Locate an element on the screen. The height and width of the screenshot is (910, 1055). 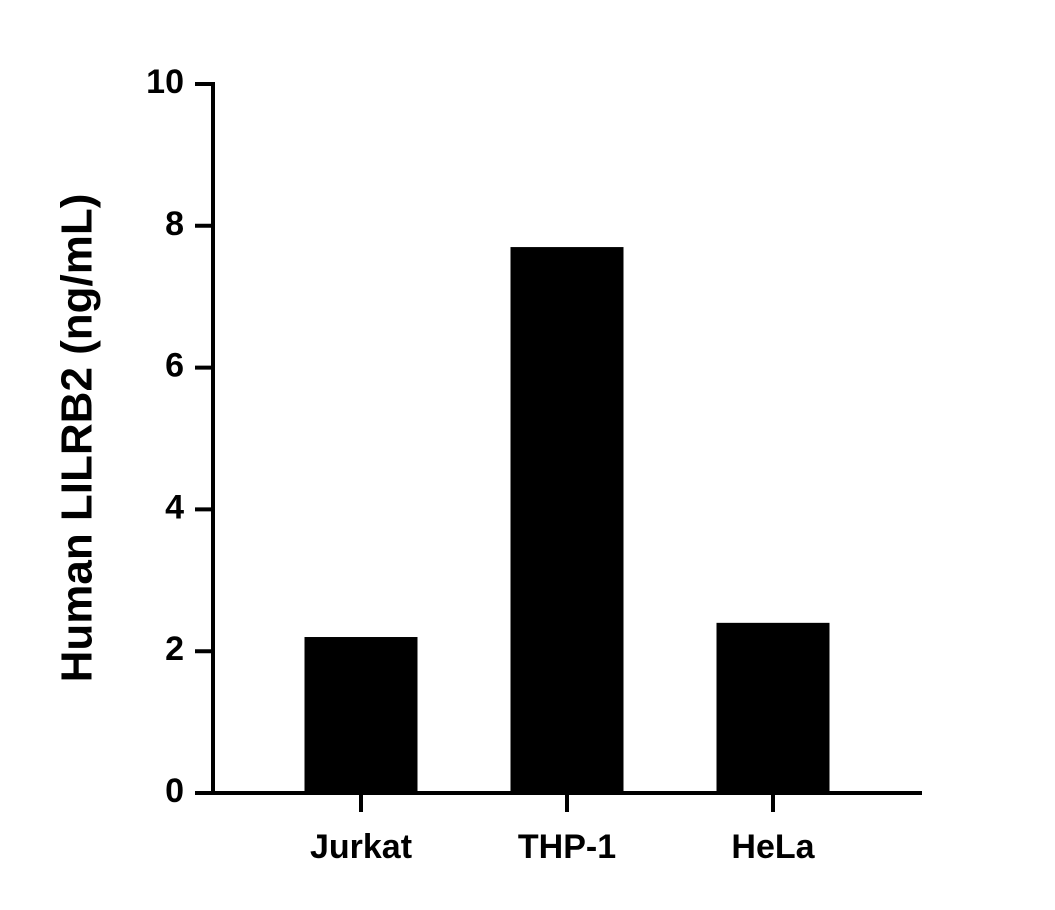
y-tick-label: 8 is located at coordinates (174, 224).